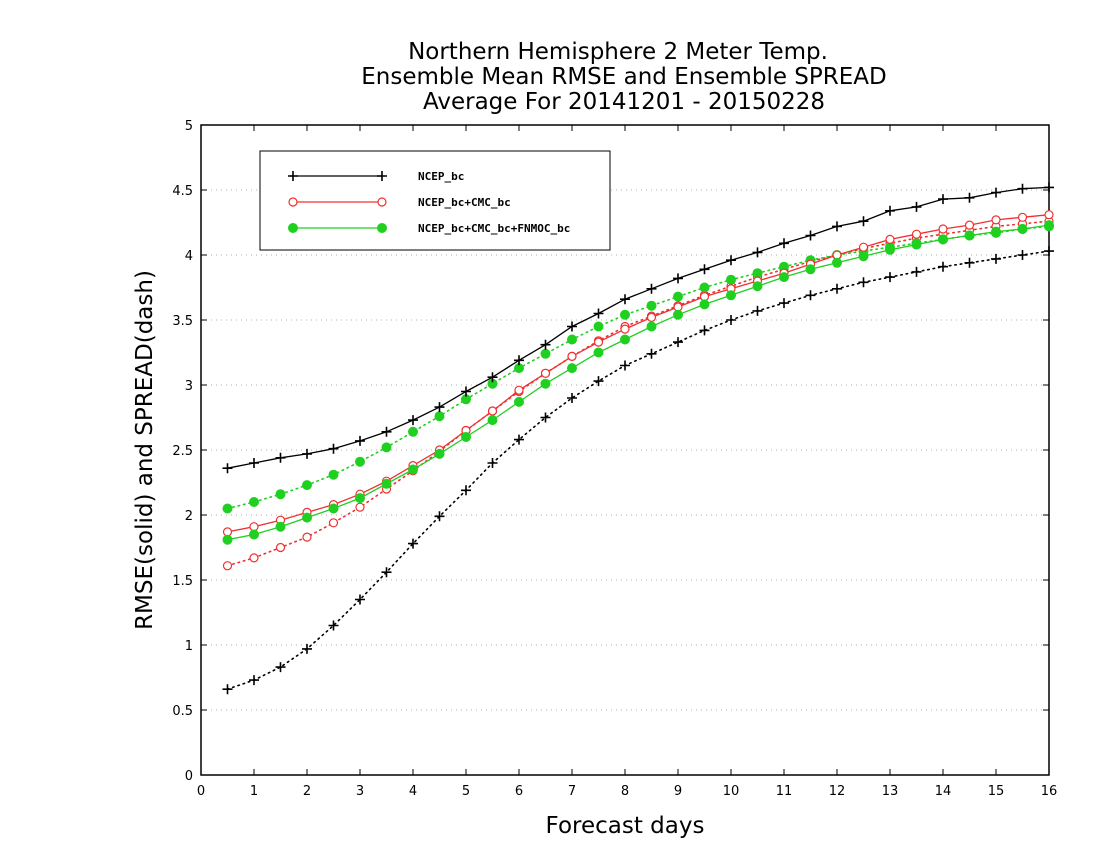  I want to click on y-axis-title: RMSE(solid) and SPREAD(dash), so click(145, 450).